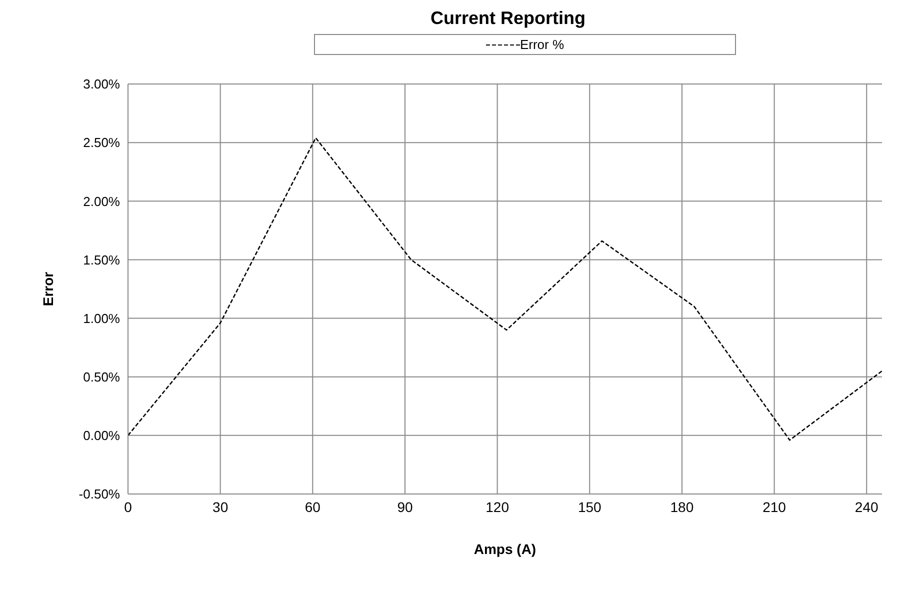 The width and height of the screenshot is (912, 595). Describe the element at coordinates (774, 506) in the screenshot. I see `x-tick-label: 210` at that location.